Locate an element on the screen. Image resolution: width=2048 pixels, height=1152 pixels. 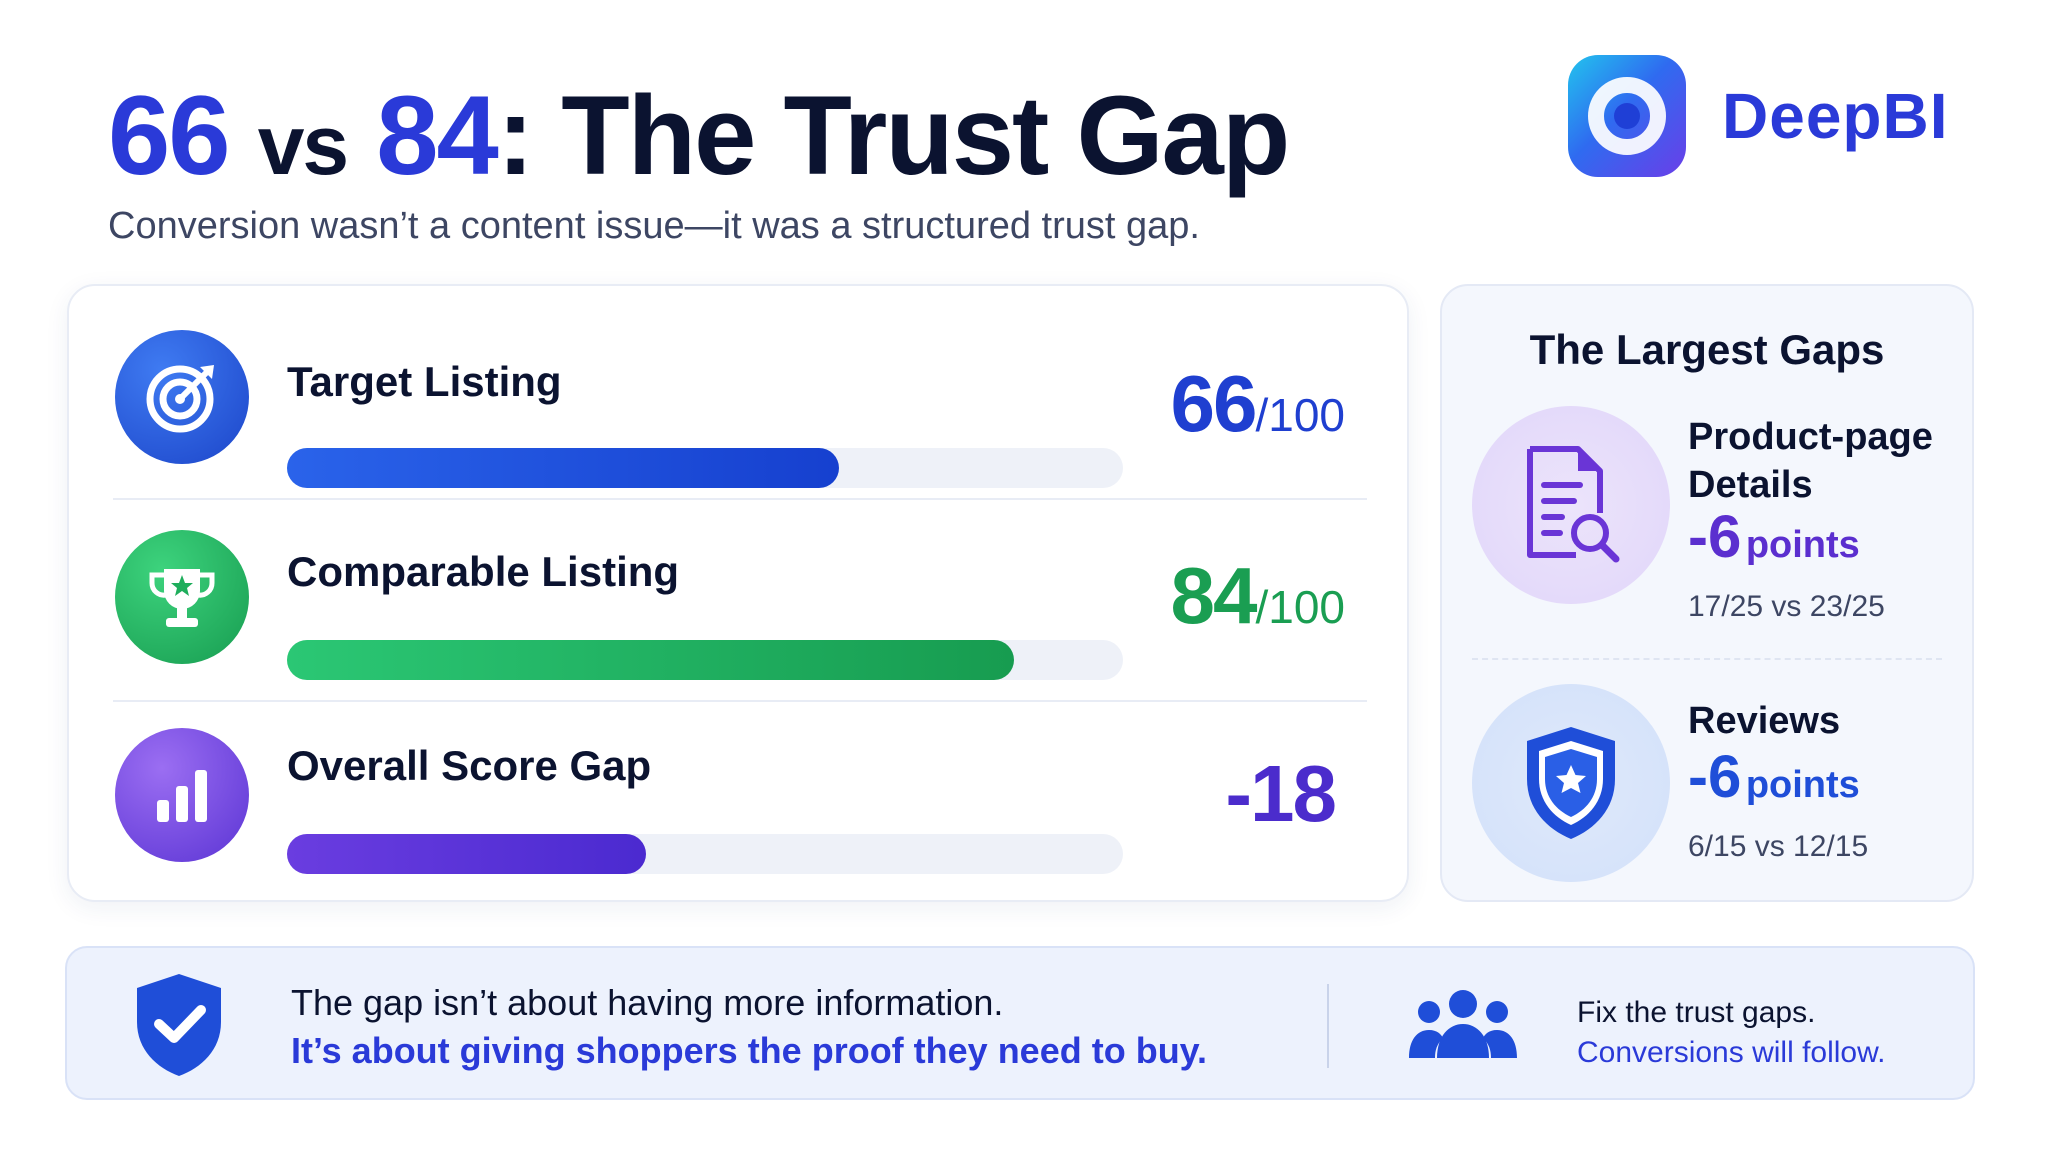
score-row-gap: Overall Score Gap -18 is located at coordinates (738, 818).